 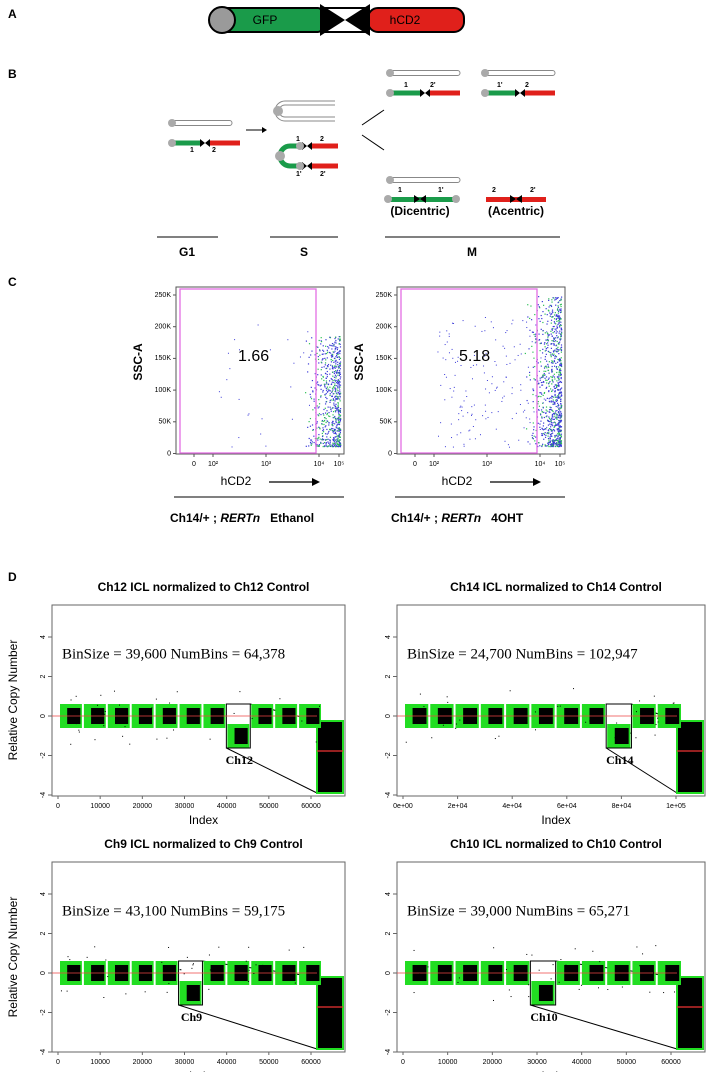 What do you see at coordinates (560, 464) in the screenshot?
I see `x-tick-label: 10⁵` at bounding box center [560, 464].